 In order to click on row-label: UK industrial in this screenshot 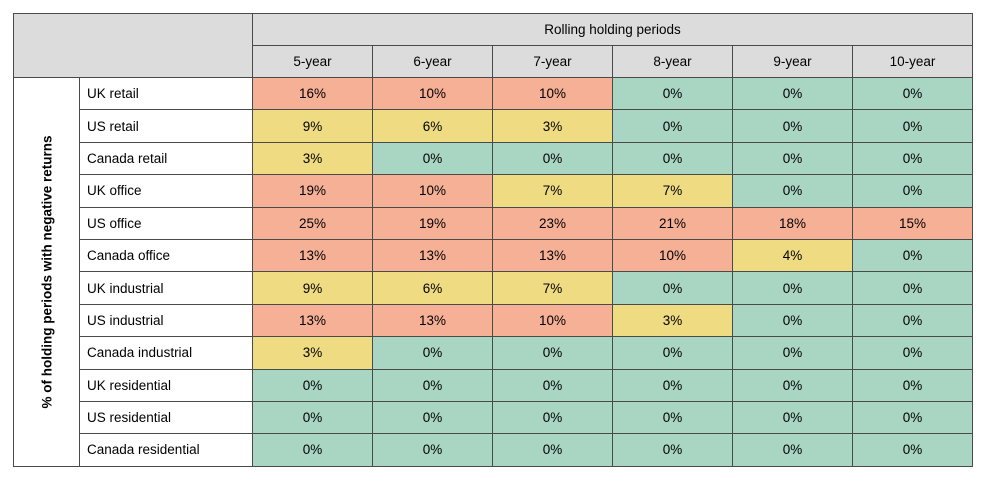, I will do `click(166, 288)`.